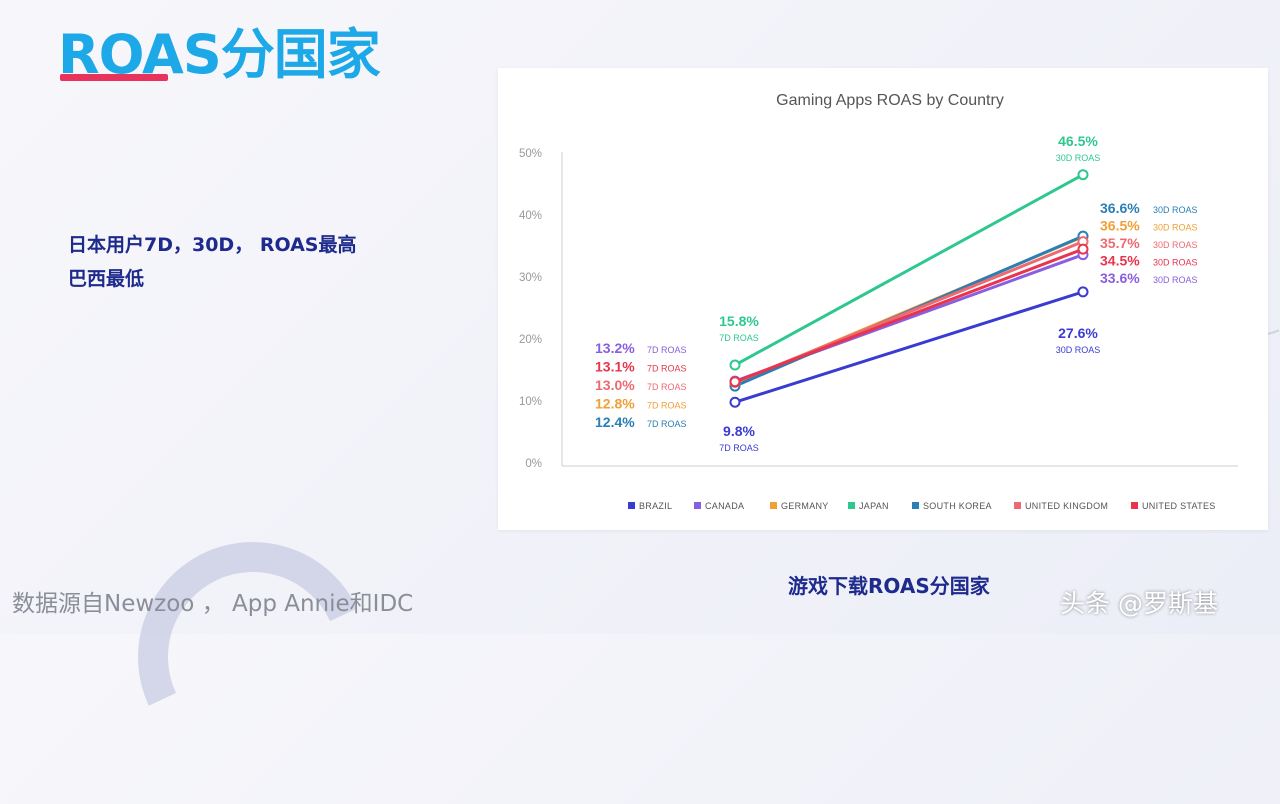 This screenshot has width=1280, height=804. Describe the element at coordinates (1120, 226) in the screenshot. I see `data-label-30d: 36.5%` at that location.